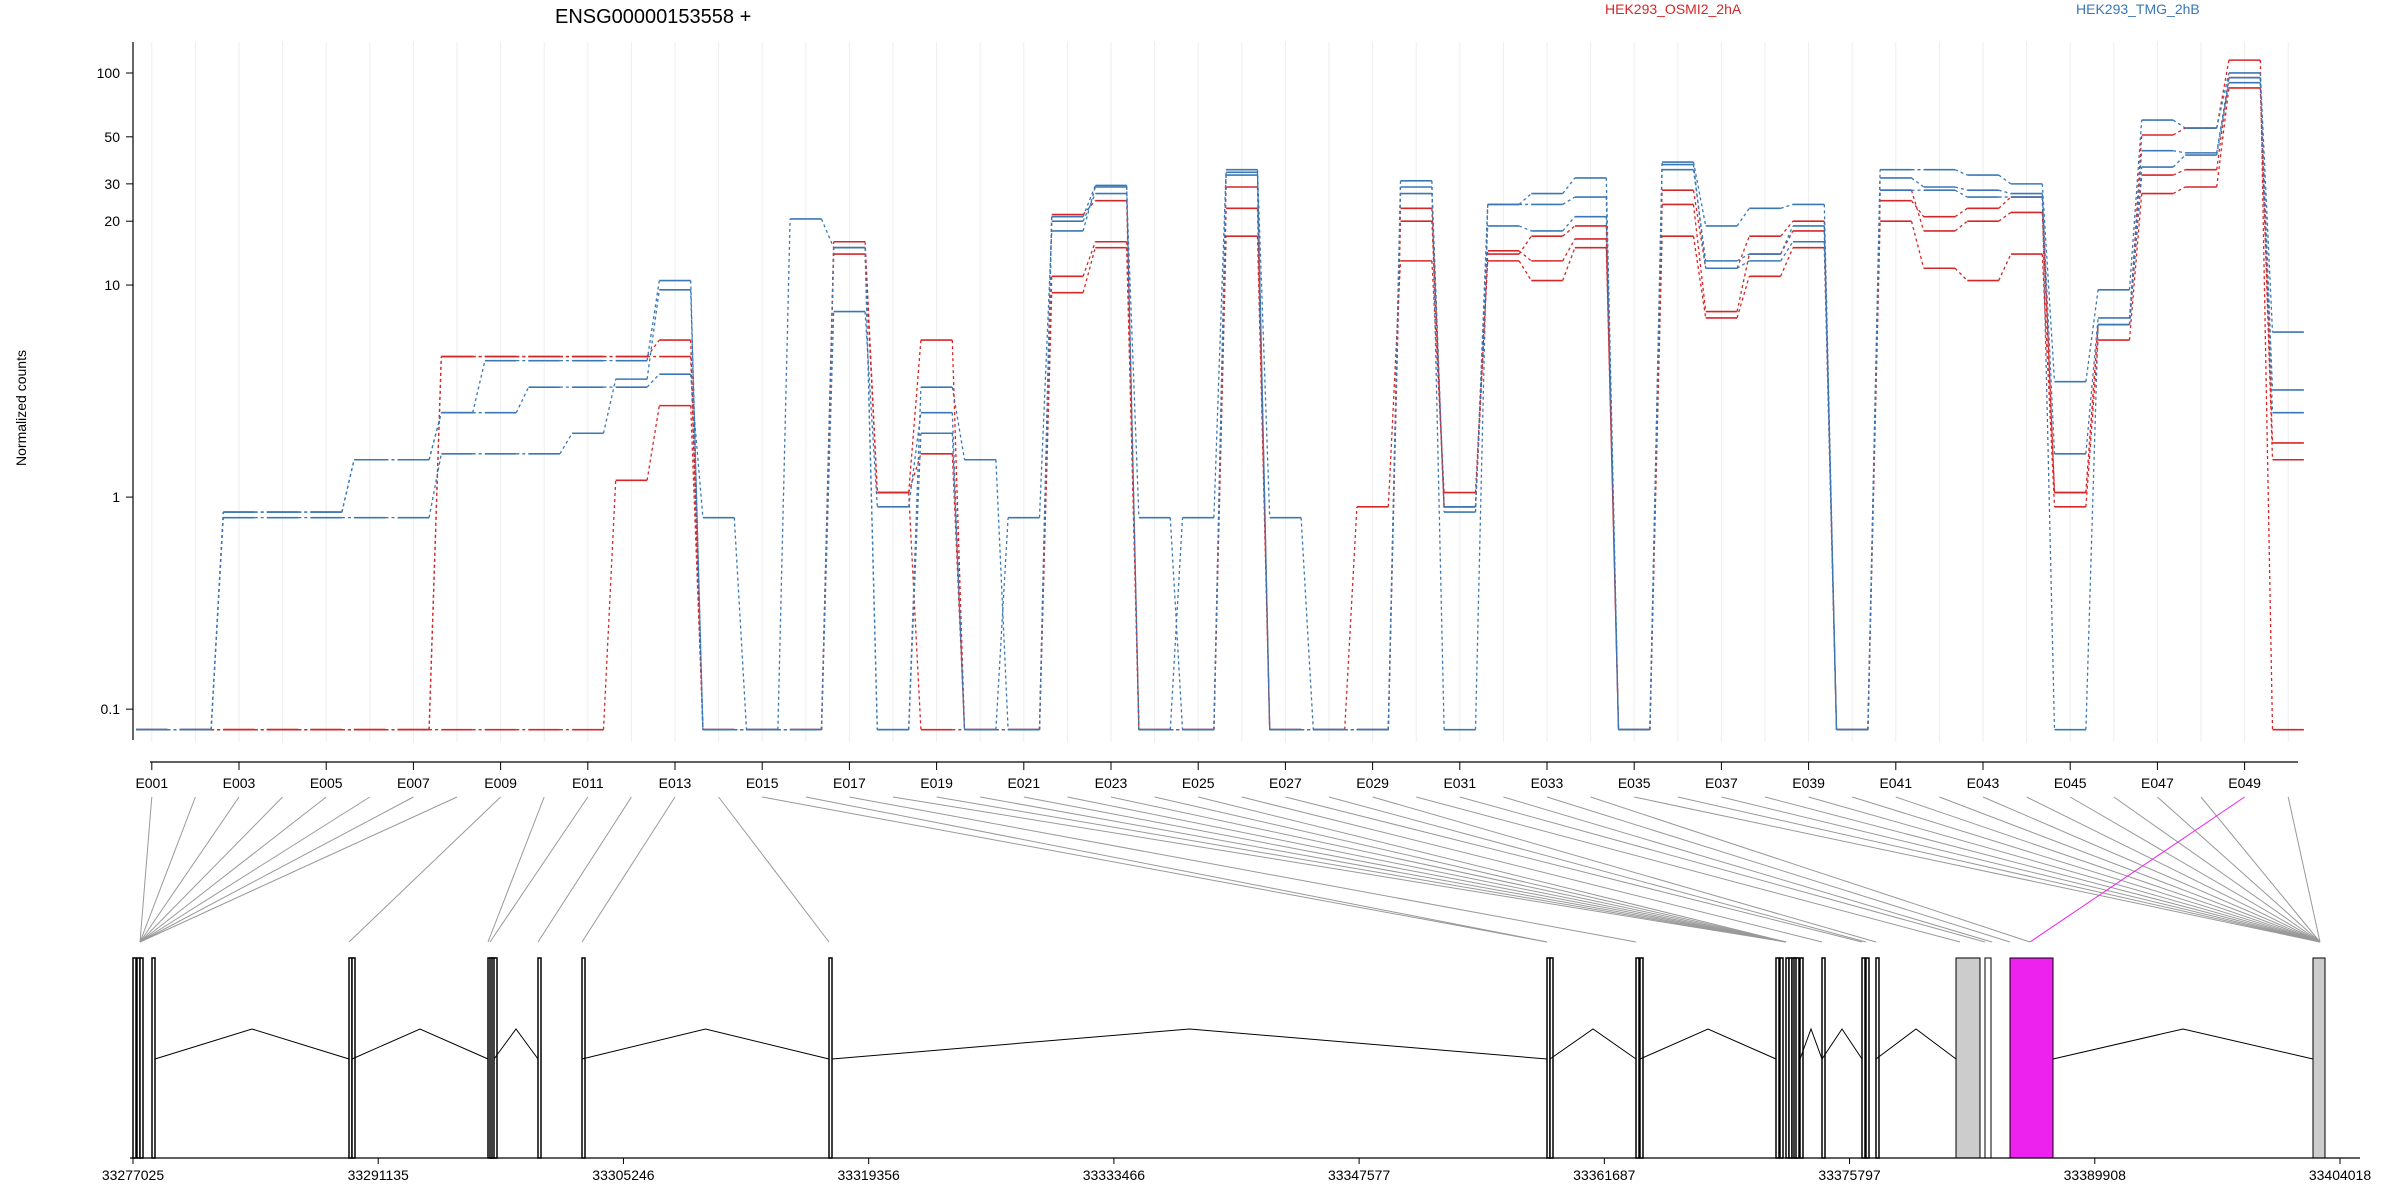 The image size is (2400, 1200). Describe the element at coordinates (1285, 783) in the screenshot. I see `x-tick-label-E027: E027` at that location.